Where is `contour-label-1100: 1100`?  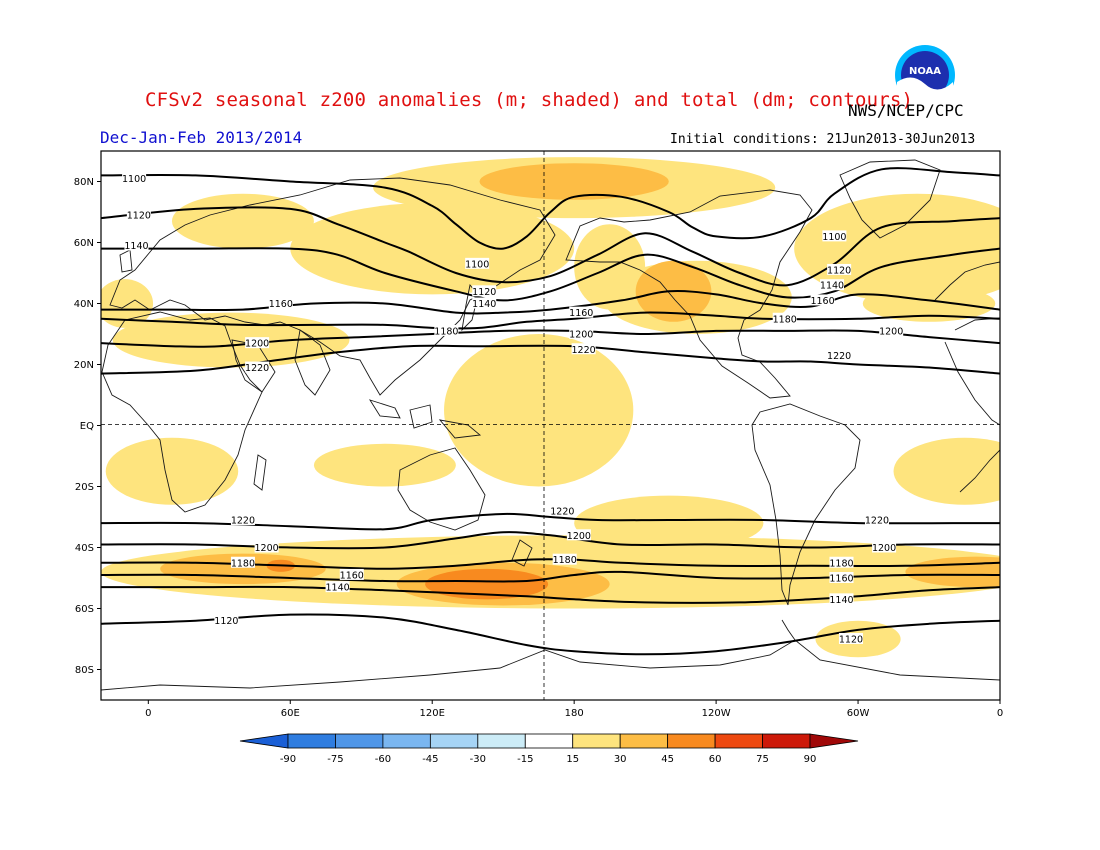 contour-label-1100: 1100 is located at coordinates (834, 237).